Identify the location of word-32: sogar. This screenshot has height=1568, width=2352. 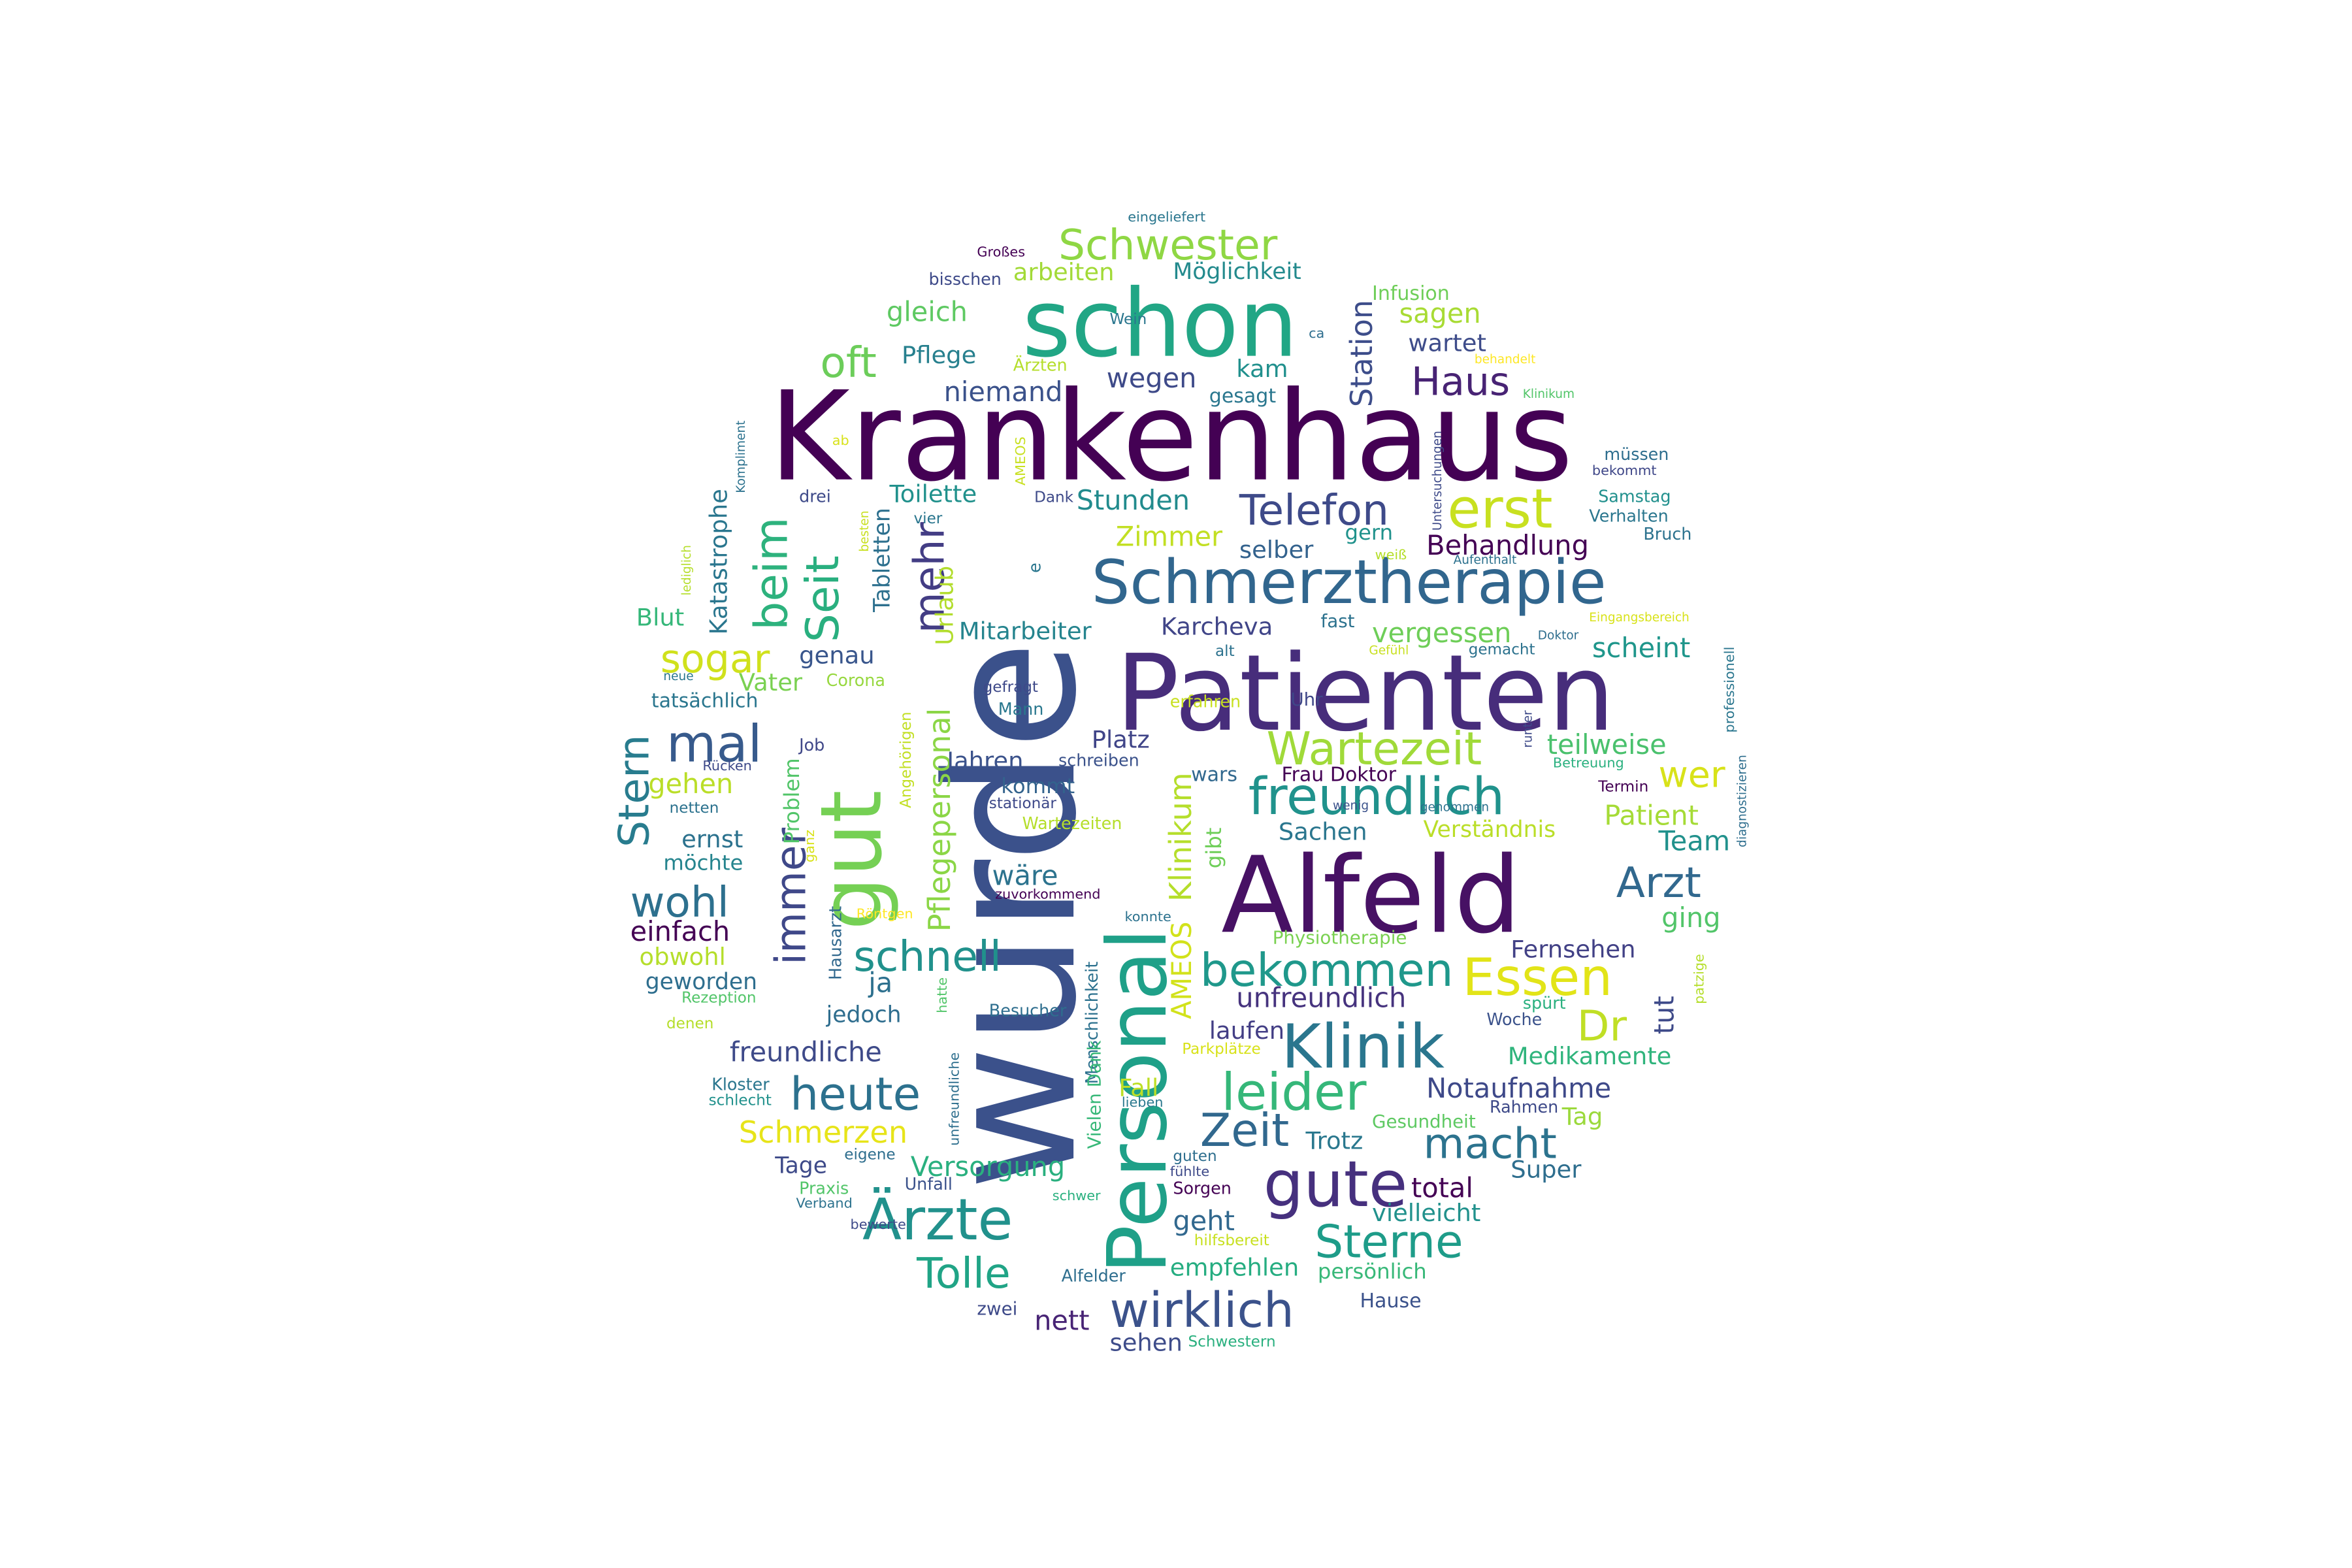
(715, 659).